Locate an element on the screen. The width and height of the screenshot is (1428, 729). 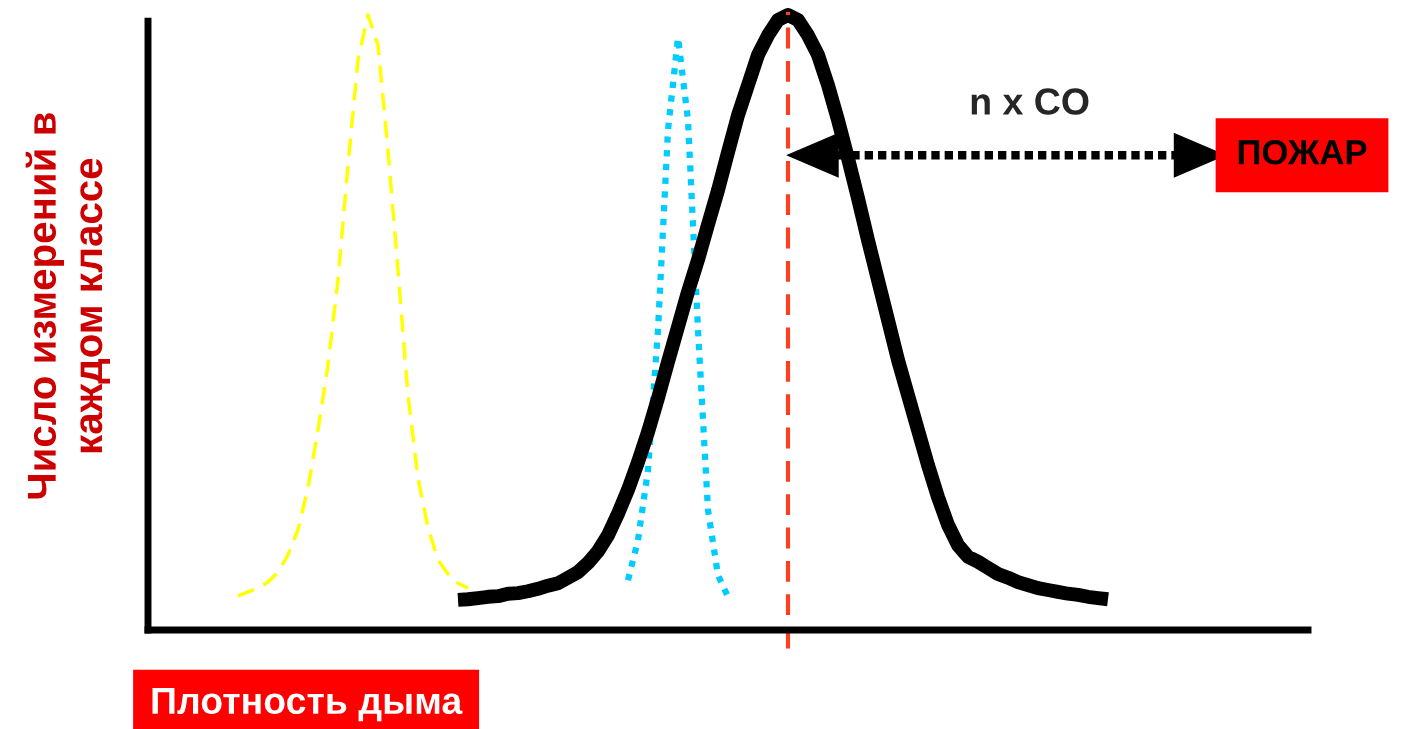
annotation: n x CO is located at coordinates (1030, 101).